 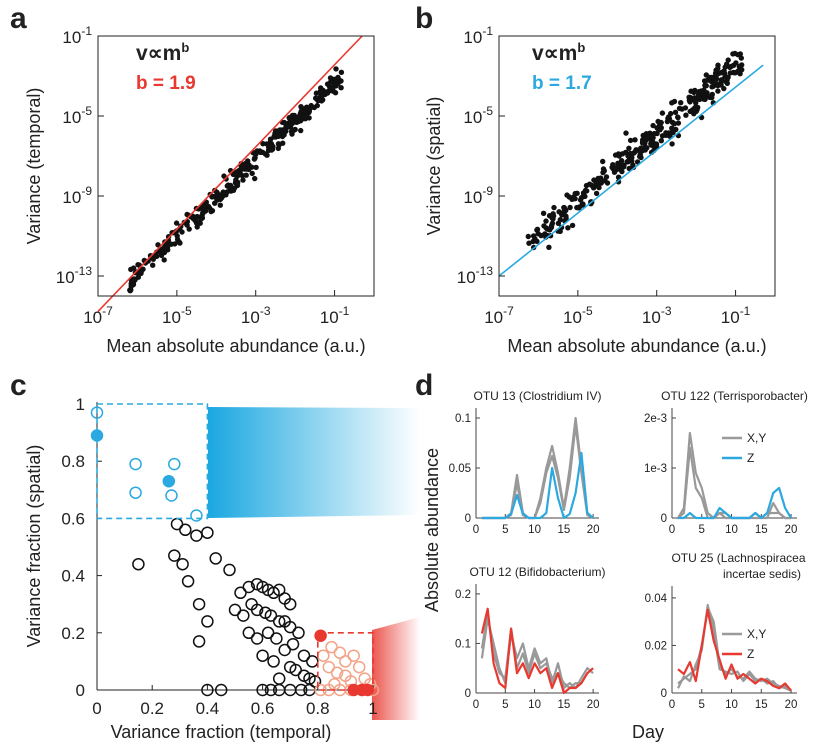 I want to click on y-tick-label: 1e-3, so click(x=655, y=469).